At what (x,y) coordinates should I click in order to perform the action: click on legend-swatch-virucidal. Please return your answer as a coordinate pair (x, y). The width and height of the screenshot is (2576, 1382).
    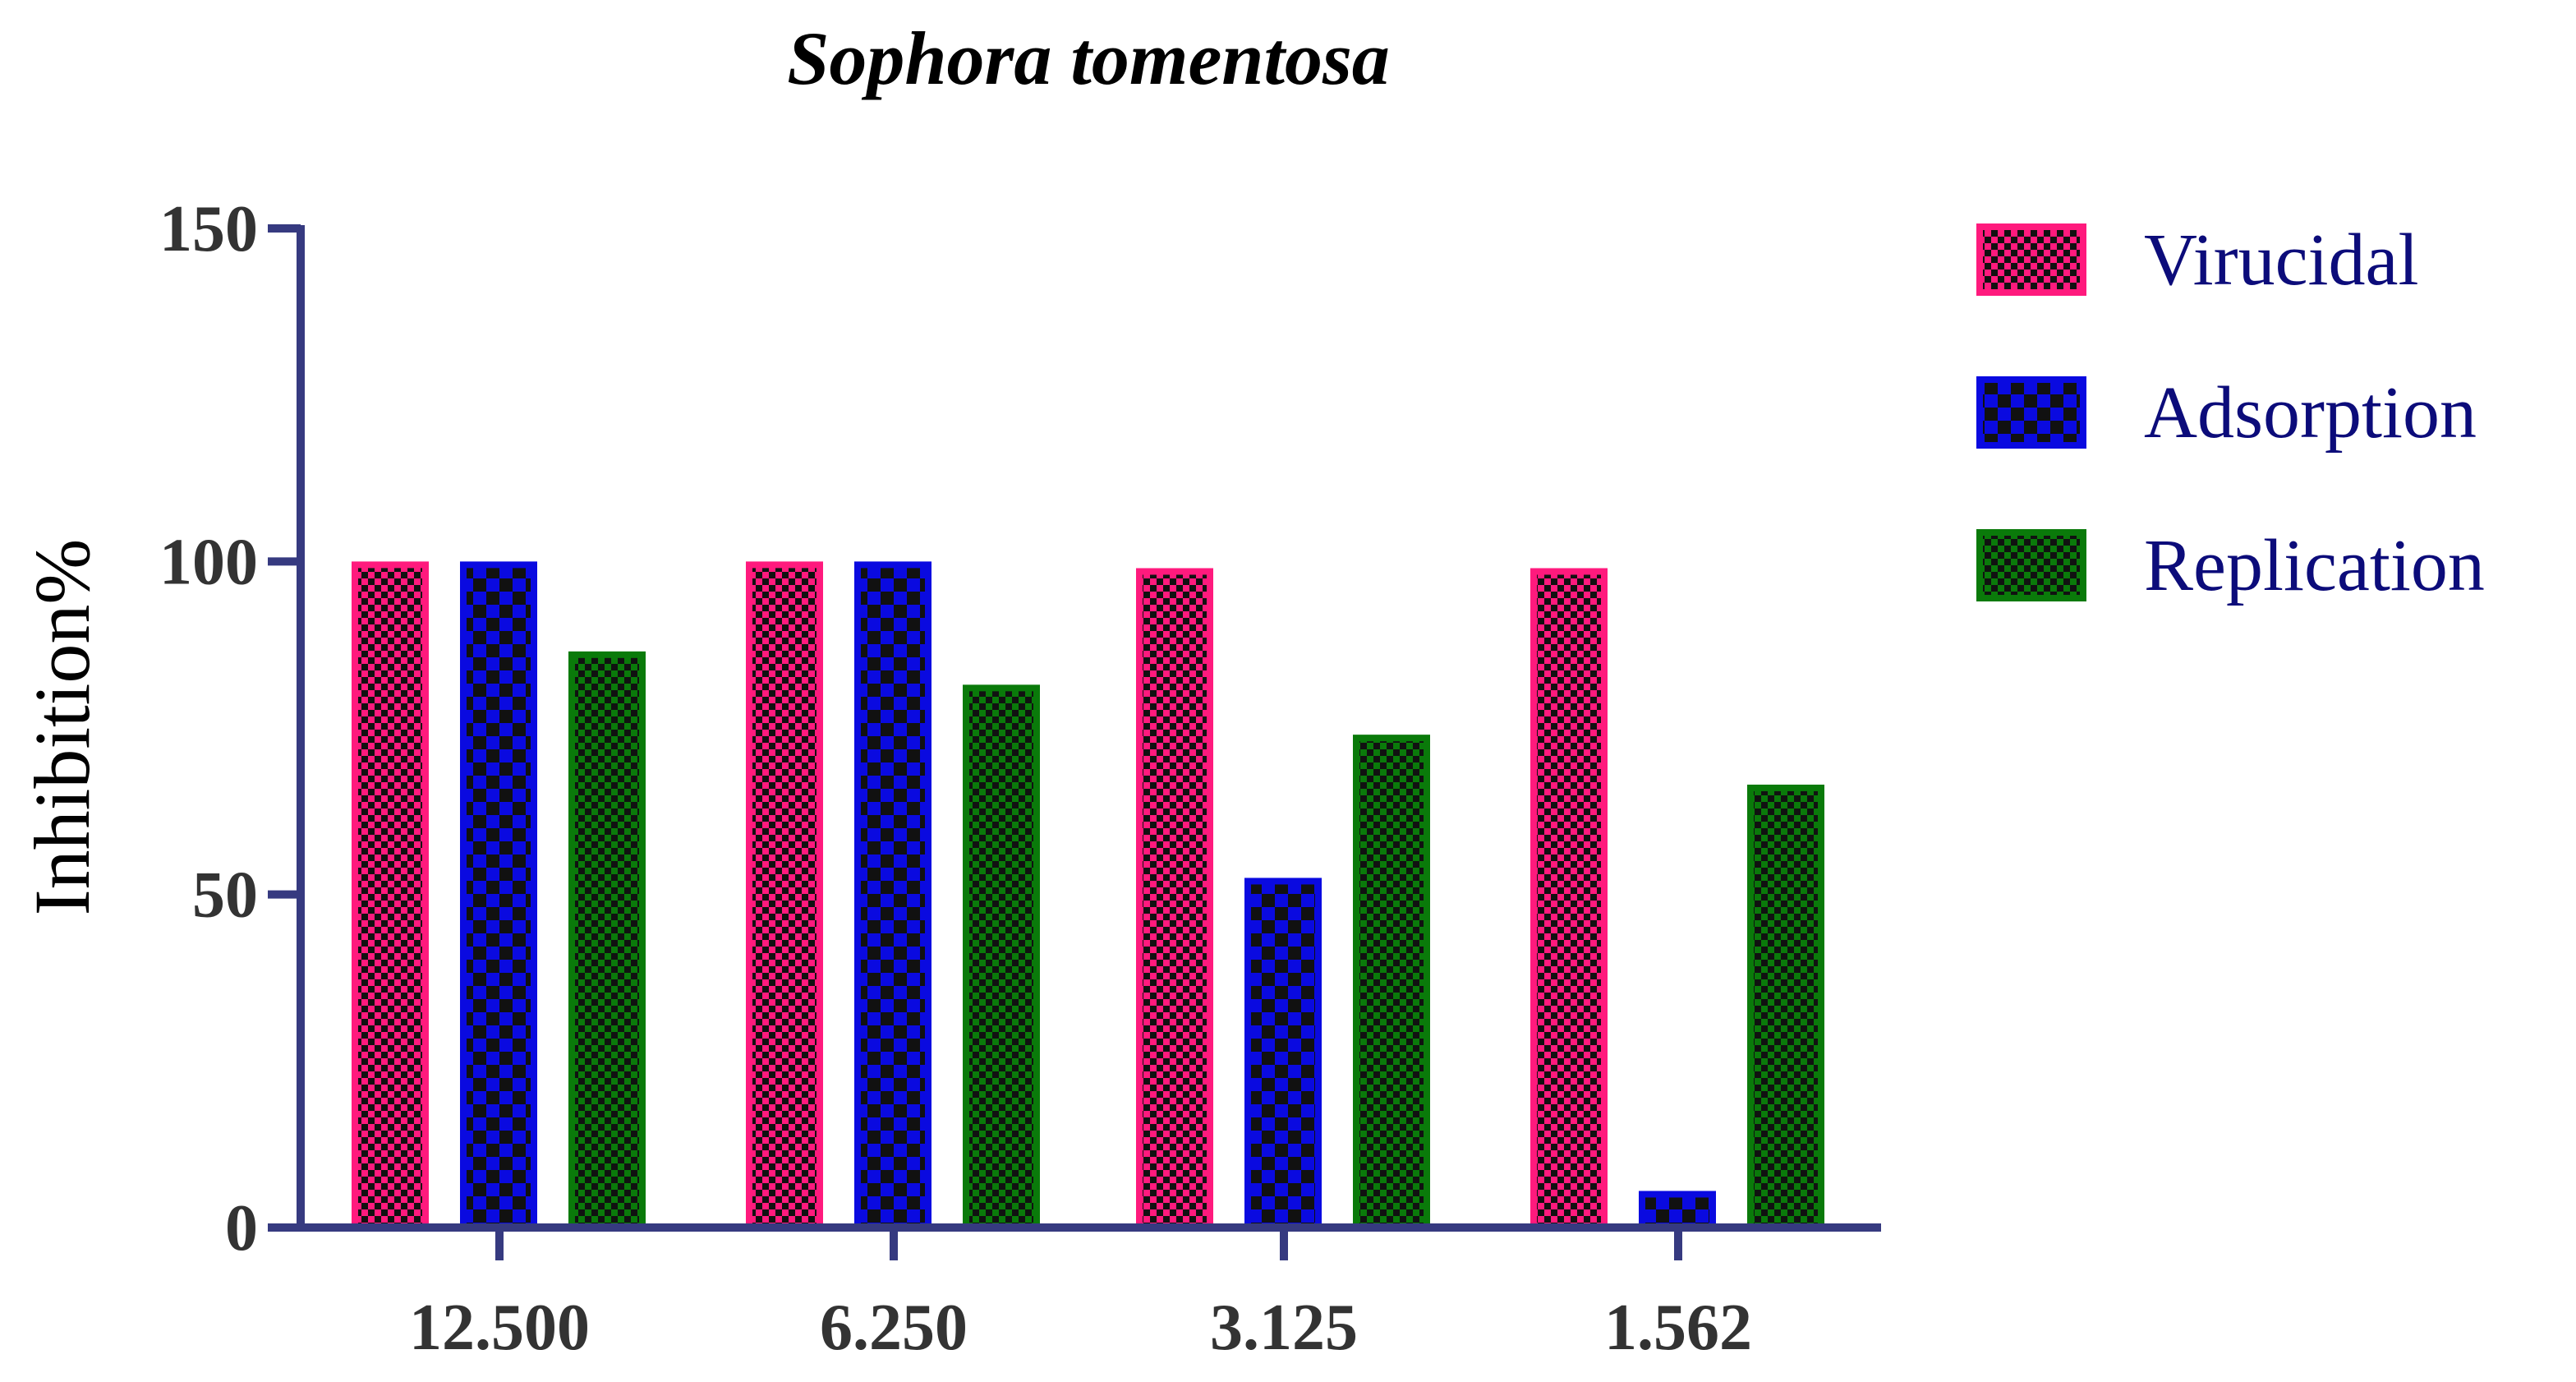
    Looking at the image, I should click on (2031, 259).